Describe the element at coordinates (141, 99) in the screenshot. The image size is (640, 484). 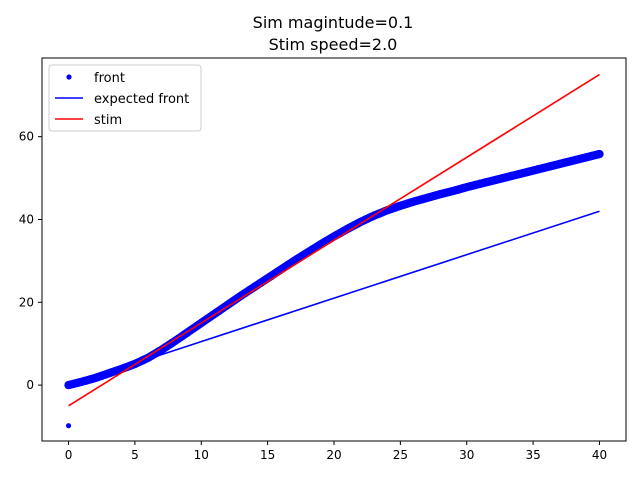
I see `legend-label-expected-front: expected front` at that location.